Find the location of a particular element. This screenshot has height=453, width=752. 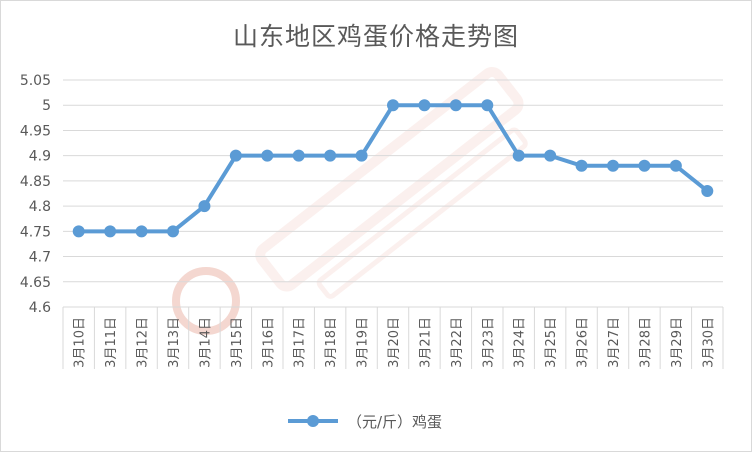

x-tick-label: 3月19日 is located at coordinates (363, 342).